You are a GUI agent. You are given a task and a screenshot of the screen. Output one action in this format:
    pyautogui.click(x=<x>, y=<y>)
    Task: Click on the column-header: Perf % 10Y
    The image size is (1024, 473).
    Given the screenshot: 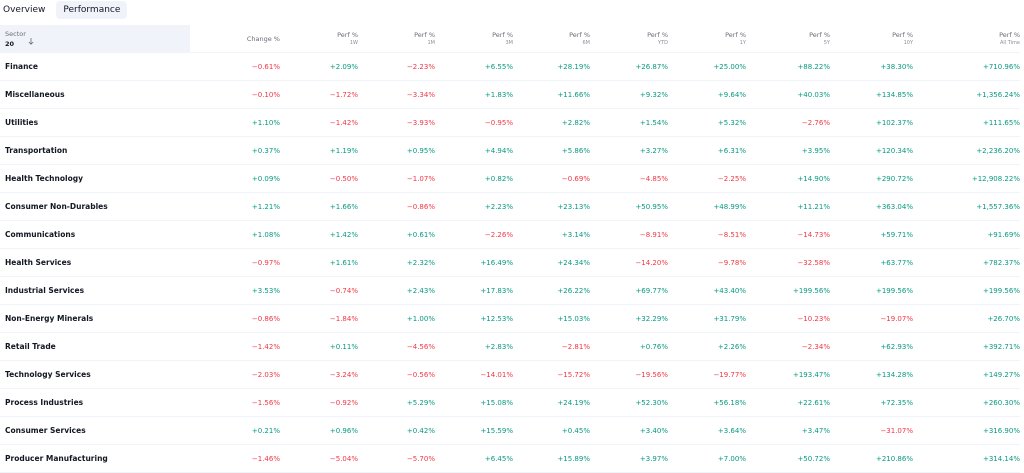 What is the action you would take?
    pyautogui.click(x=871, y=39)
    